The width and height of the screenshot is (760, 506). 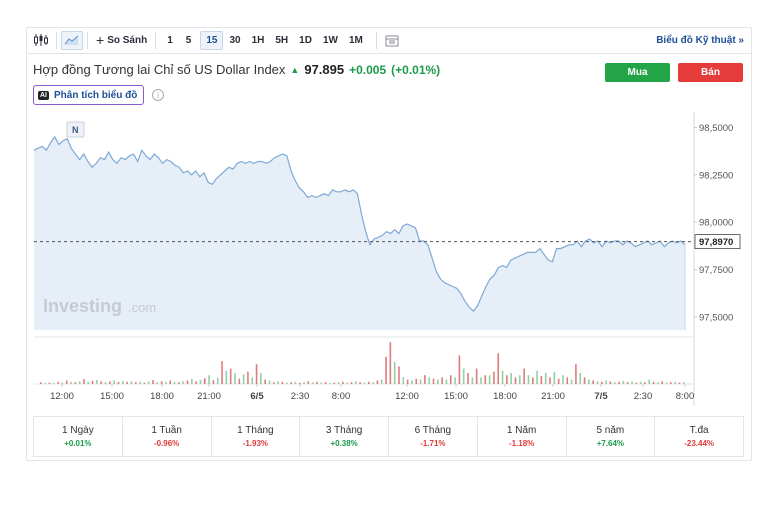 I want to click on x-tick-label: 2:30, so click(x=300, y=396).